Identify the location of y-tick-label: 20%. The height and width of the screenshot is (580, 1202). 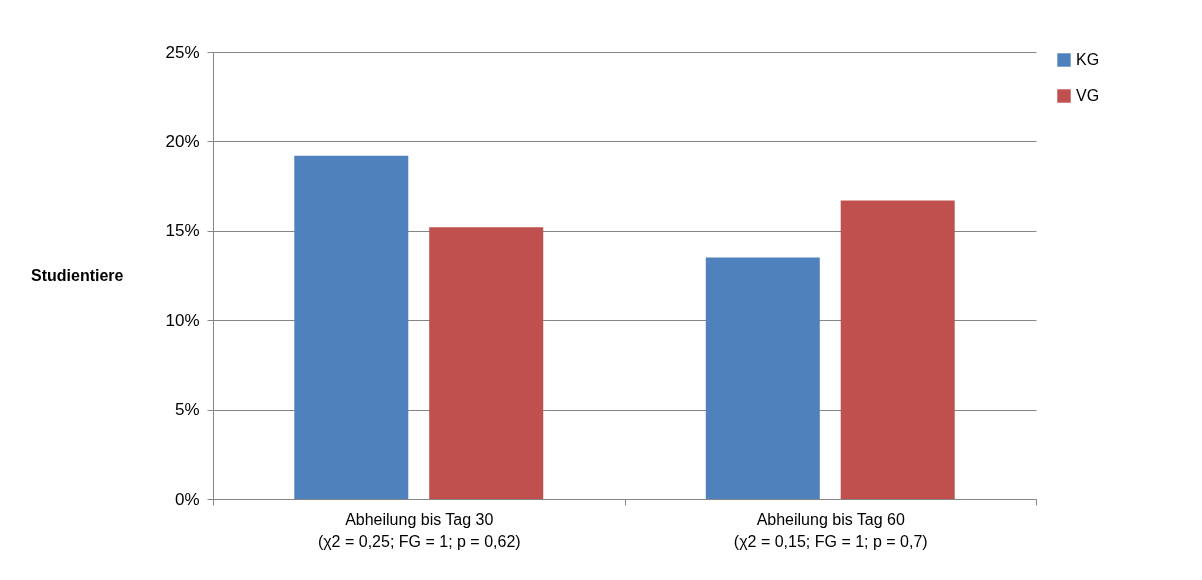
(182, 141).